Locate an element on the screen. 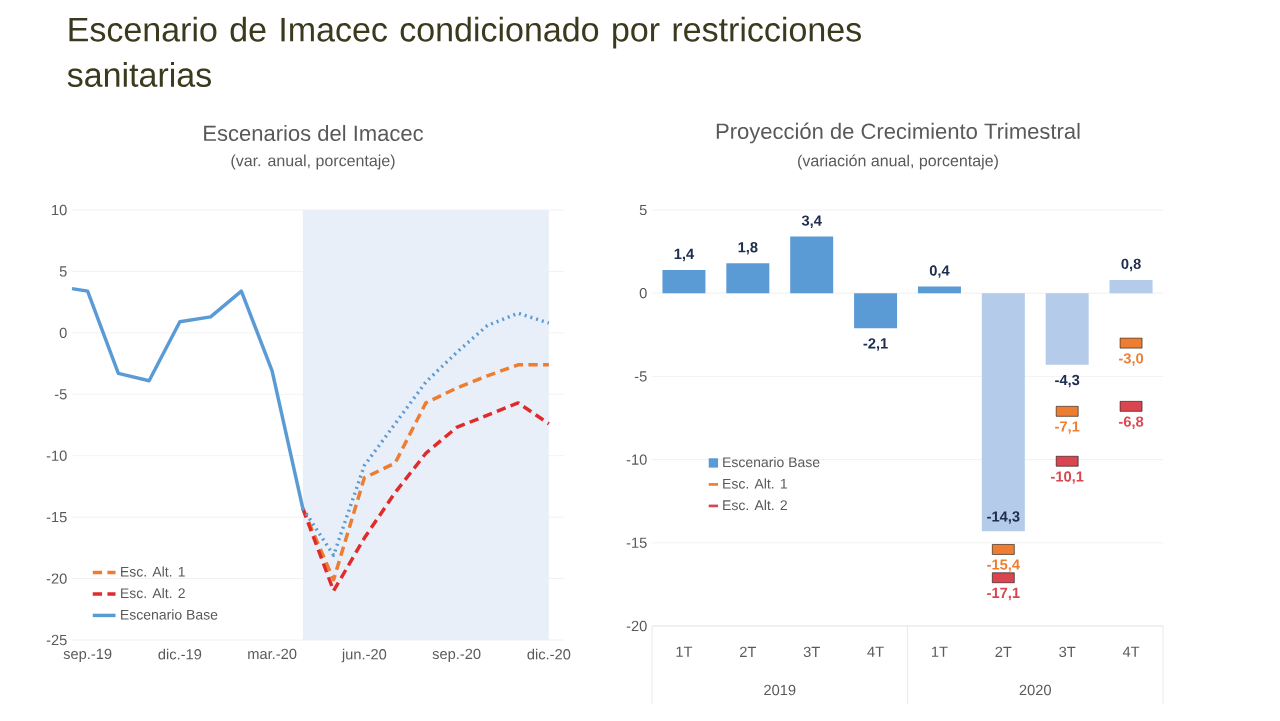 The image size is (1280, 721). x-tick-label: sep.-20 is located at coordinates (456, 655).